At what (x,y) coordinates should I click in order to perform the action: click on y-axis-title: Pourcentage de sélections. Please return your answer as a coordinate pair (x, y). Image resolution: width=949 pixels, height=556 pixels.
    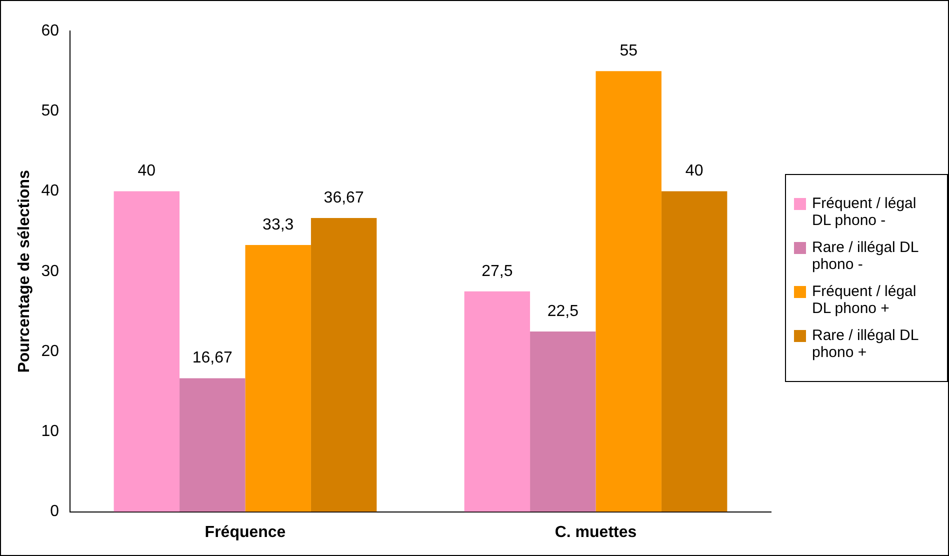
    Looking at the image, I should click on (25, 271).